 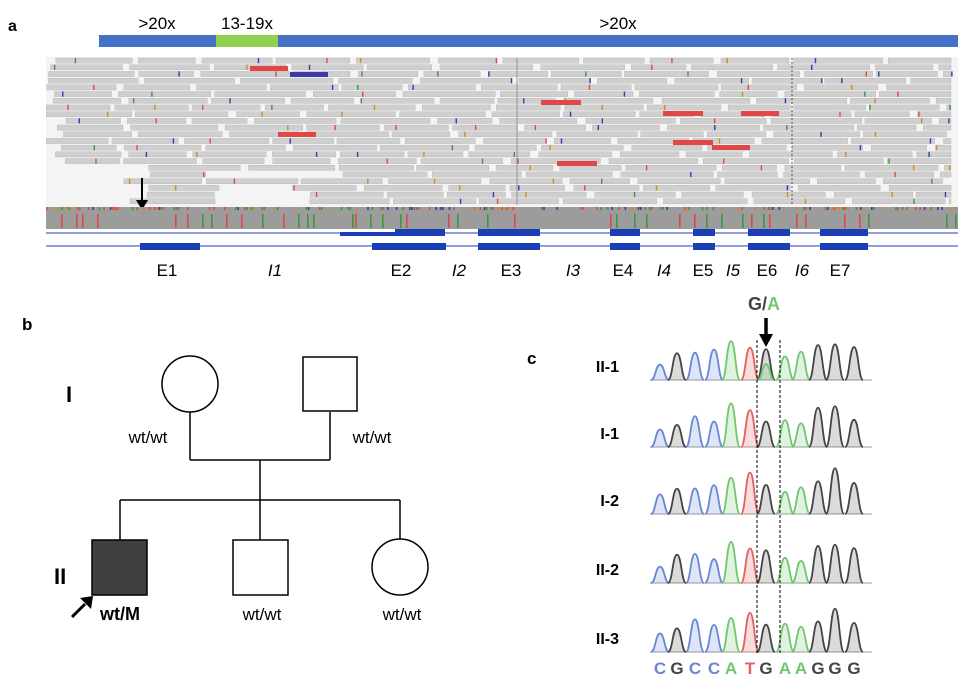 What do you see at coordinates (573, 270) in the screenshot?
I see `region-label: I3` at bounding box center [573, 270].